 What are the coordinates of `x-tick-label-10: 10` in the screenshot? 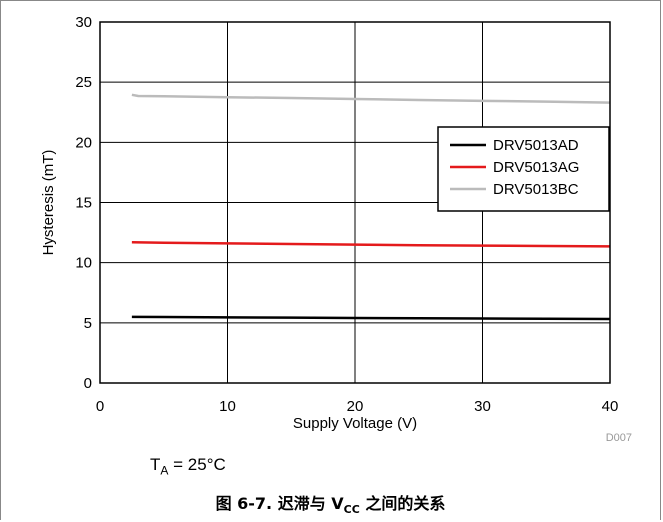 It's located at (227, 406).